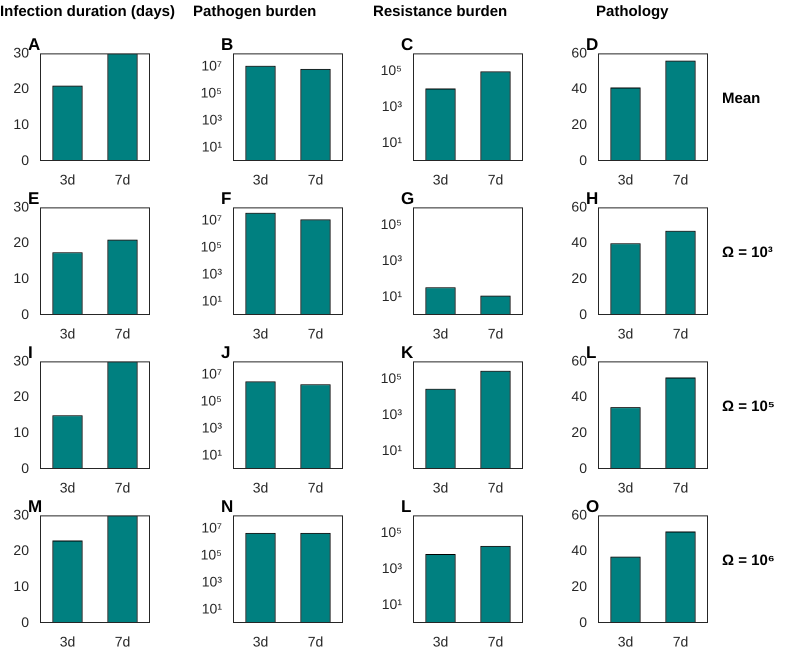 This screenshot has height=655, width=787. I want to click on chart-title: B, so click(227, 45).